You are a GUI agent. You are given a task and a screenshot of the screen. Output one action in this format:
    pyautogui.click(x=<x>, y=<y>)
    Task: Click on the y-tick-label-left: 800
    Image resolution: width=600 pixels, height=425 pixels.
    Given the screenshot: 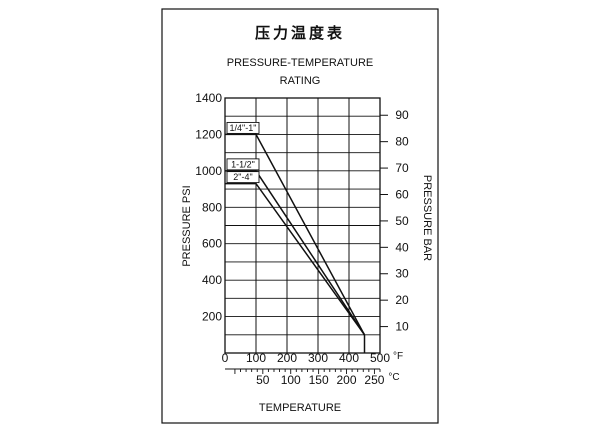 What is the action you would take?
    pyautogui.click(x=212, y=207)
    